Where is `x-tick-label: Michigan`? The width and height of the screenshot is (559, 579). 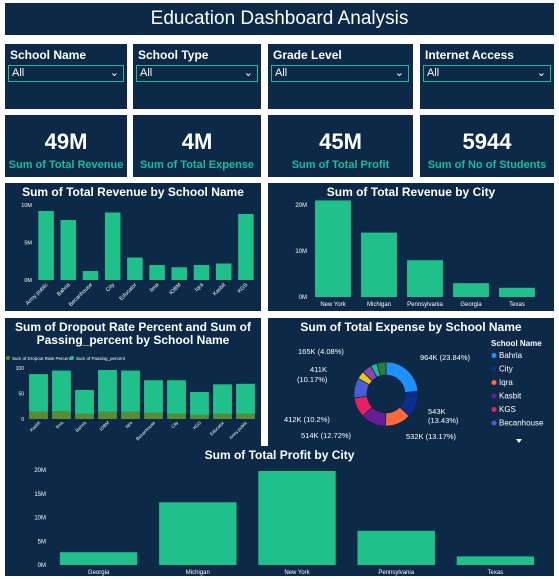
x-tick-label: Michigan is located at coordinates (198, 573).